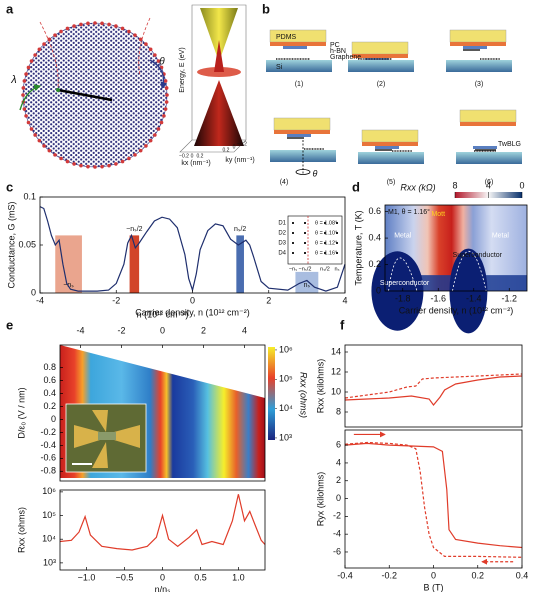 The width and height of the screenshot is (539, 592). Describe the element at coordinates (11, 244) in the screenshot. I see `y-axis-label: Conductance, G (mS)` at that location.